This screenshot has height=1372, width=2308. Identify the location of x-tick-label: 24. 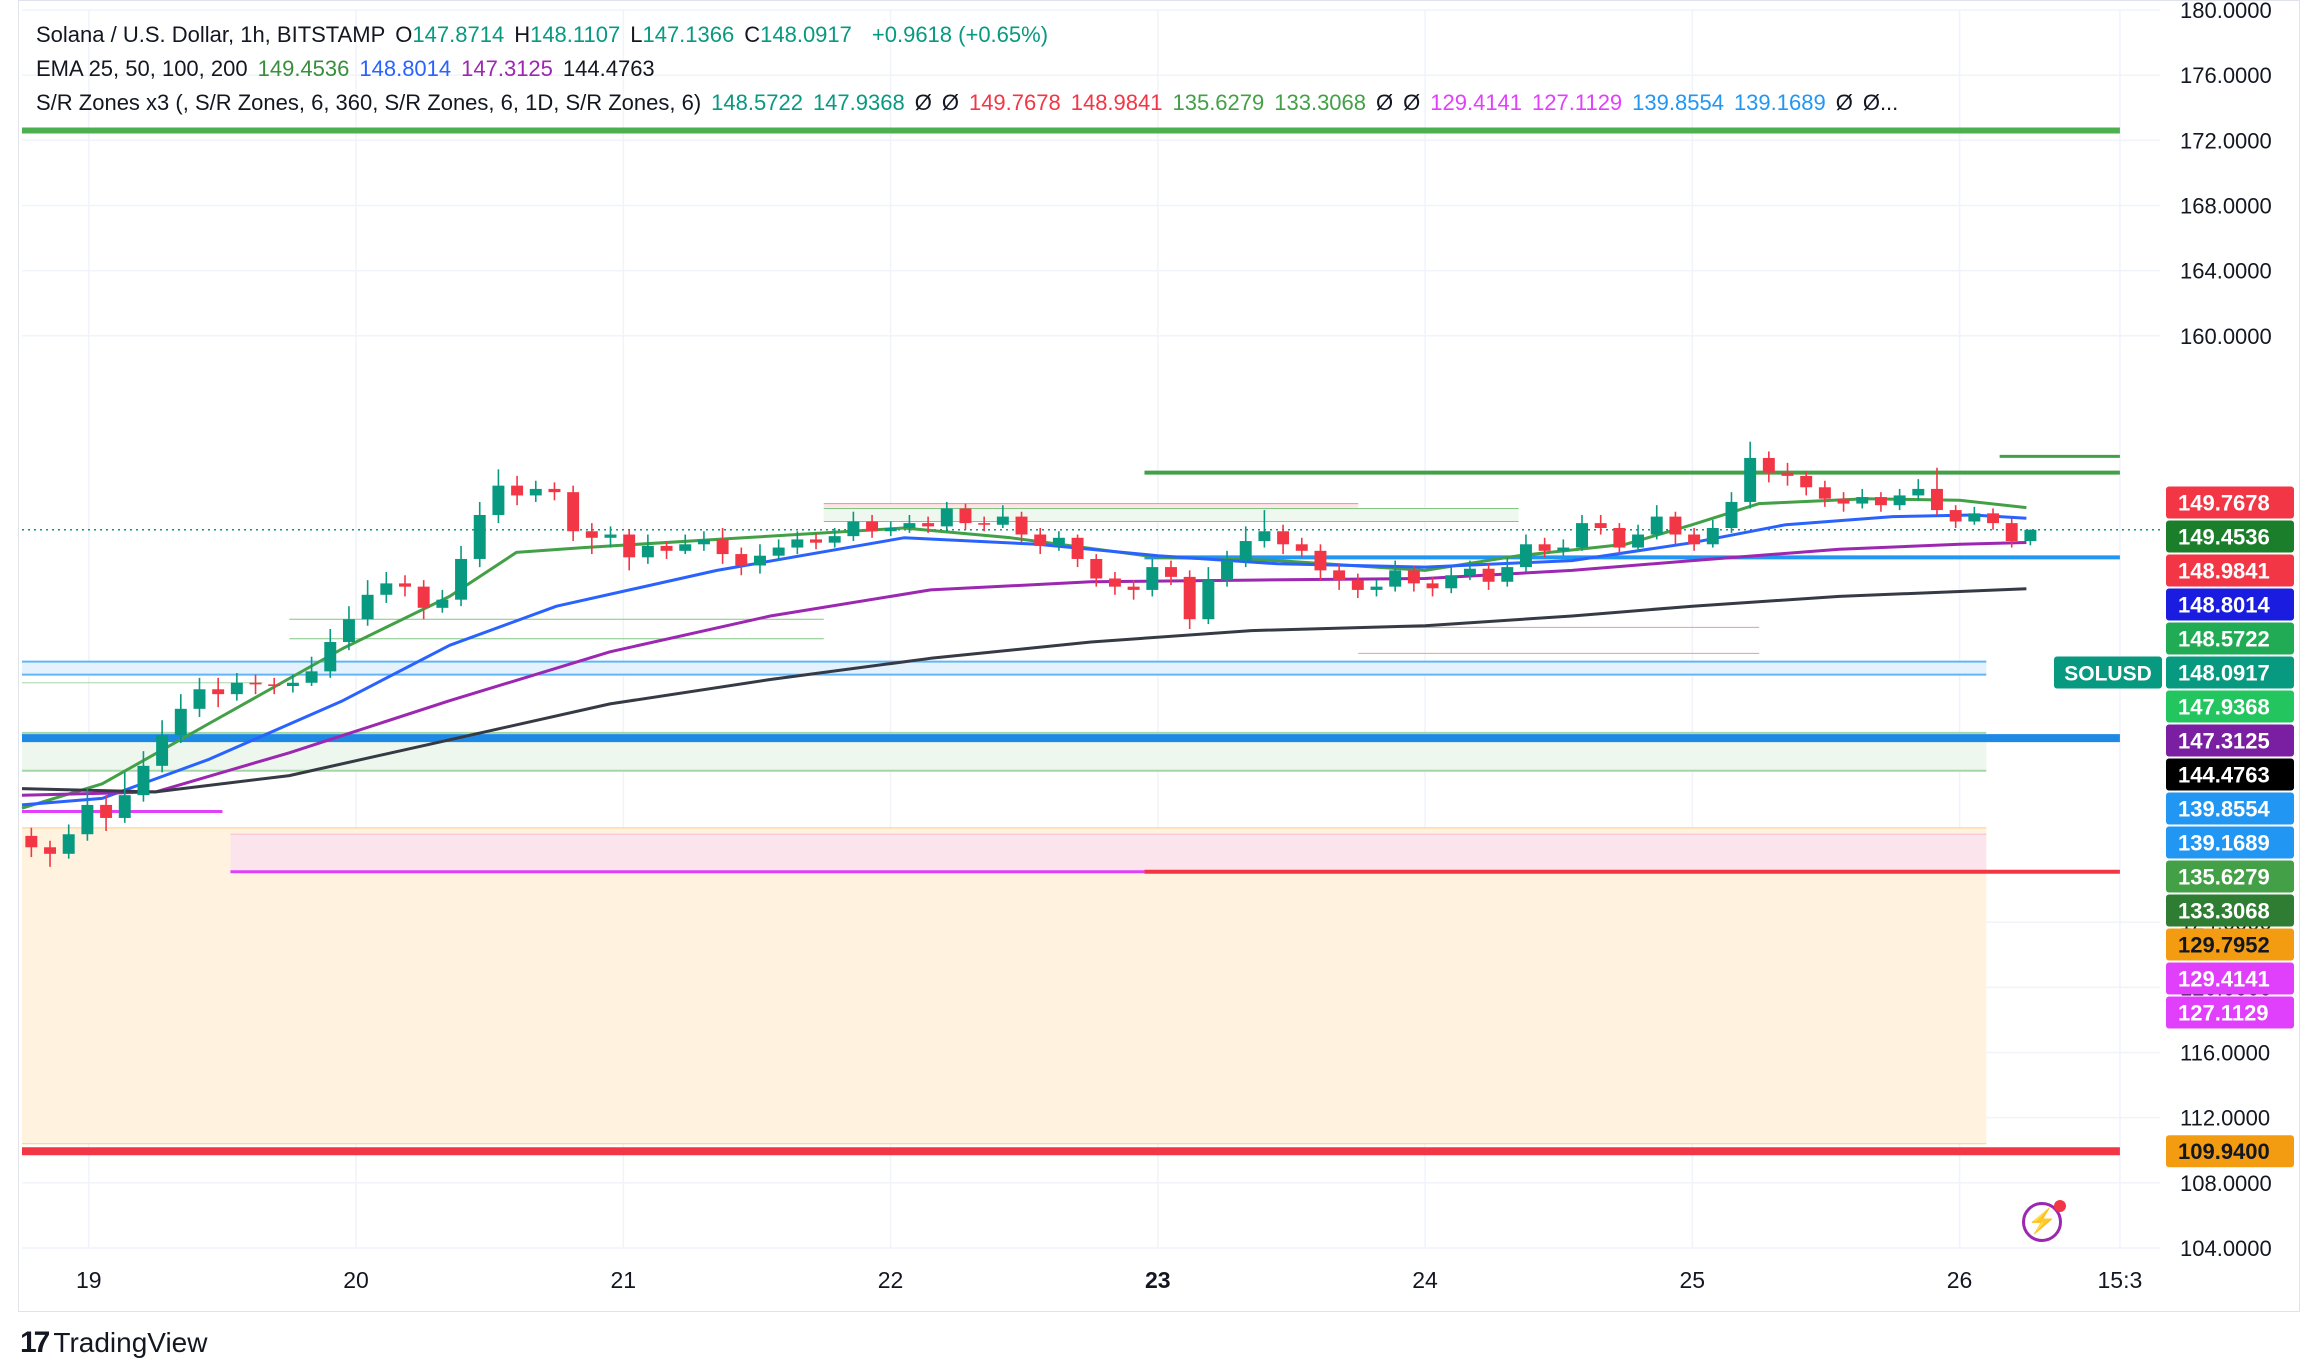
(1425, 1280).